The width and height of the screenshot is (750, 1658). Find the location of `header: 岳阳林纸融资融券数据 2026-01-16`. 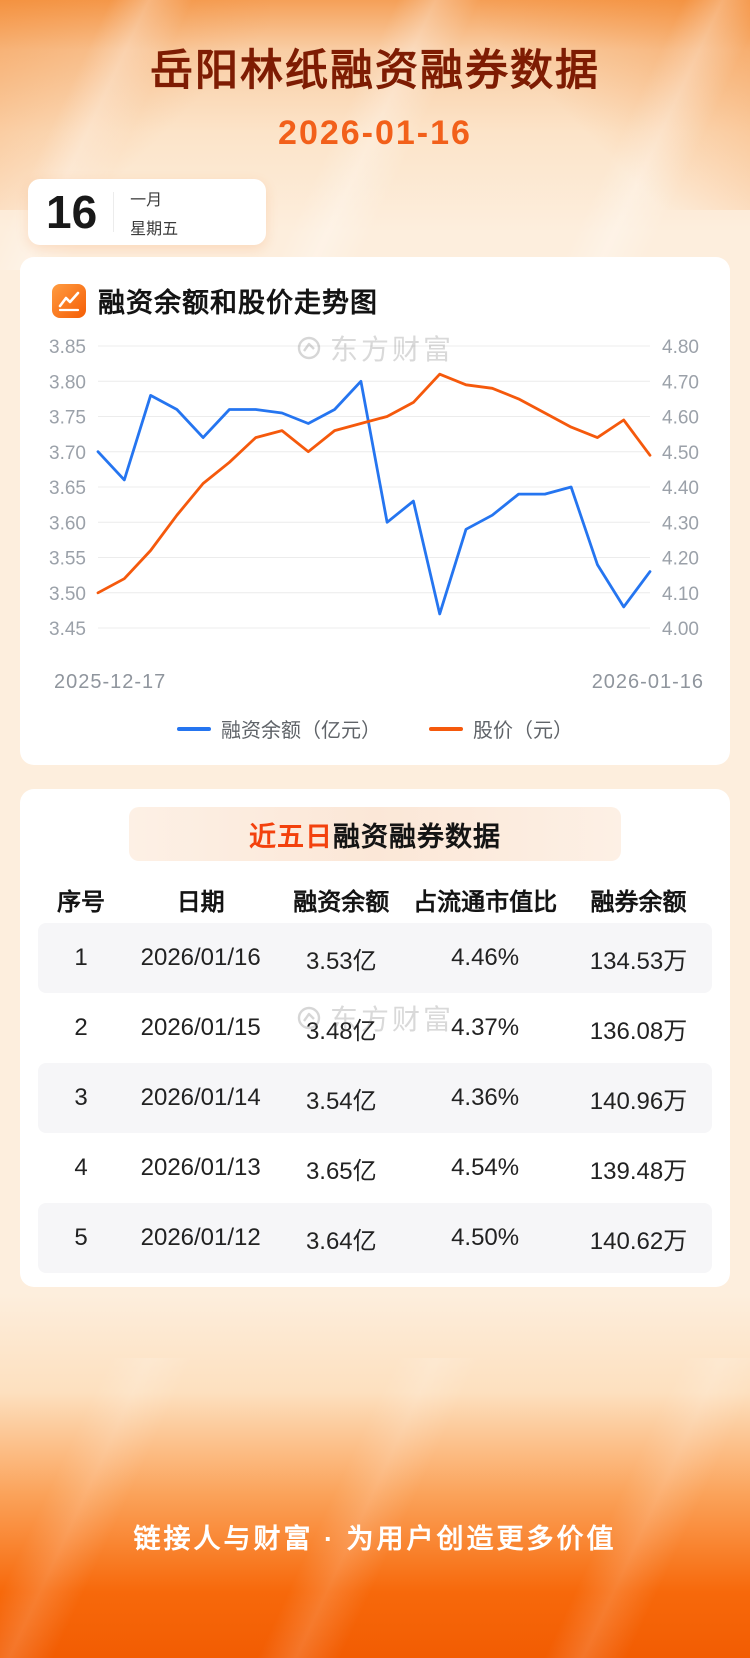

header: 岳阳林纸融资融券数据 2026-01-16 is located at coordinates (375, 76).